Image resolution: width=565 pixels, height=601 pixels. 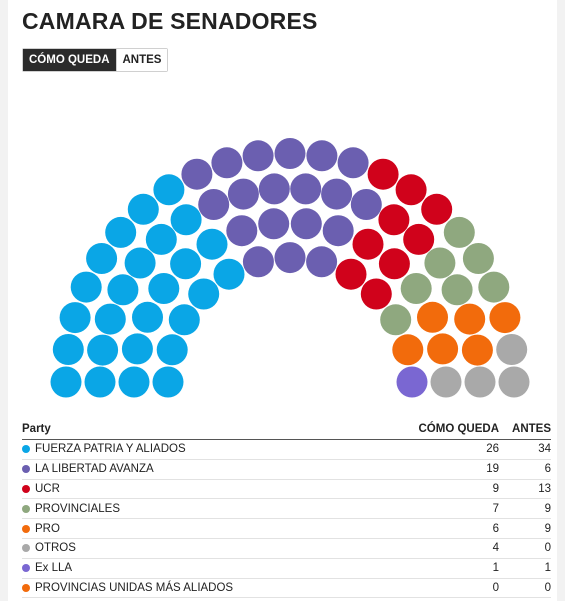 What do you see at coordinates (215, 469) in the screenshot?
I see `party-cell: LA LIBERTAD AVANZA` at bounding box center [215, 469].